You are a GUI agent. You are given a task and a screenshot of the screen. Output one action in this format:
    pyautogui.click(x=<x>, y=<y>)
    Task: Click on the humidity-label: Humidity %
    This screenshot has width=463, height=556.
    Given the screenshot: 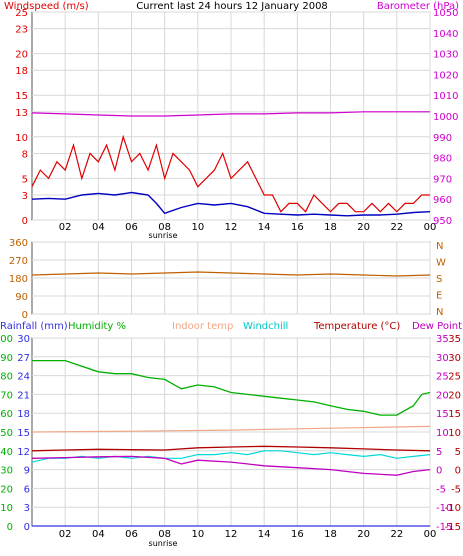 What is the action you would take?
    pyautogui.click(x=97, y=326)
    